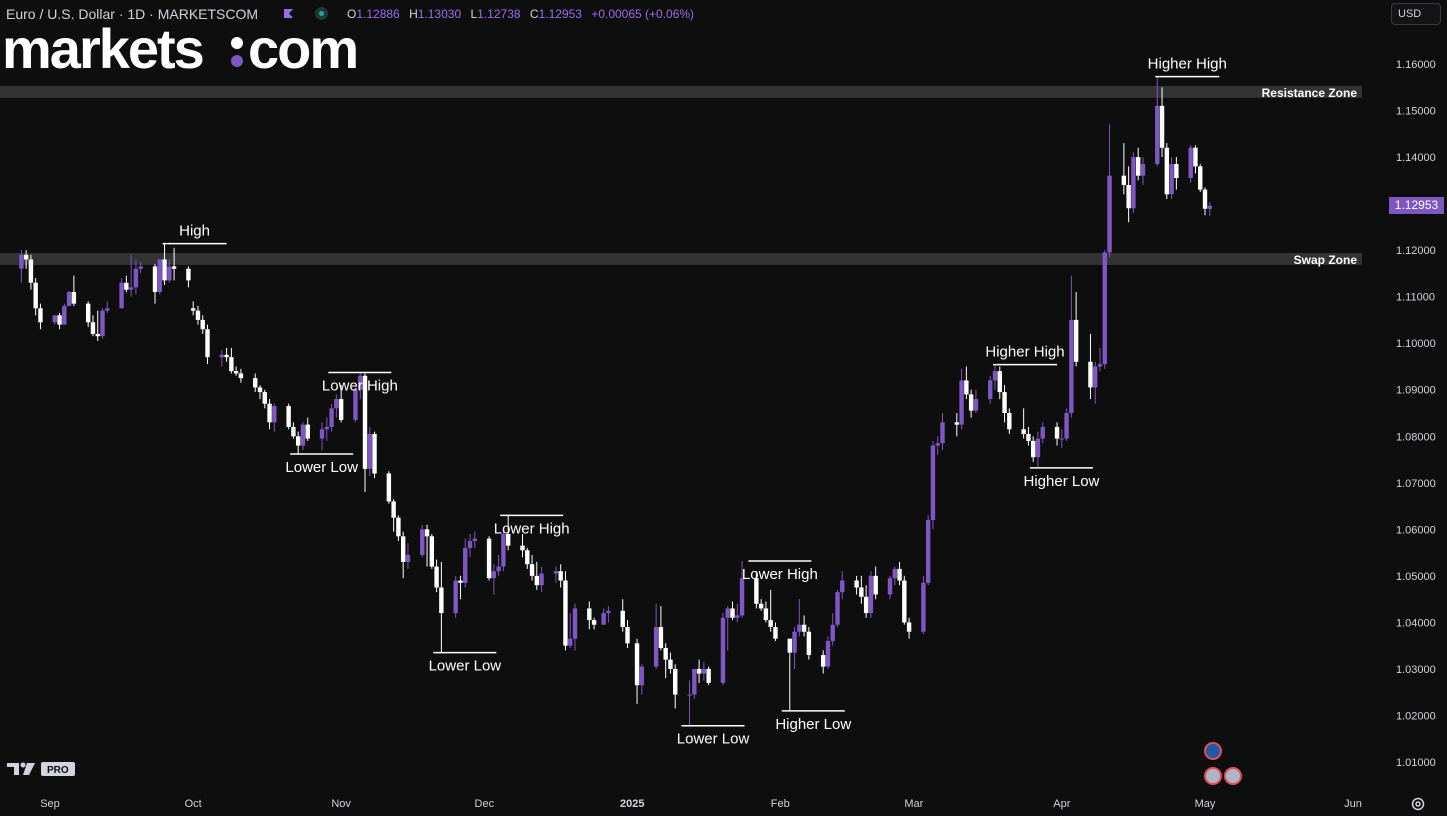 The height and width of the screenshot is (816, 1447). Describe the element at coordinates (1416, 65) in the screenshot. I see `y-tick-label-0: 1.16000` at that location.